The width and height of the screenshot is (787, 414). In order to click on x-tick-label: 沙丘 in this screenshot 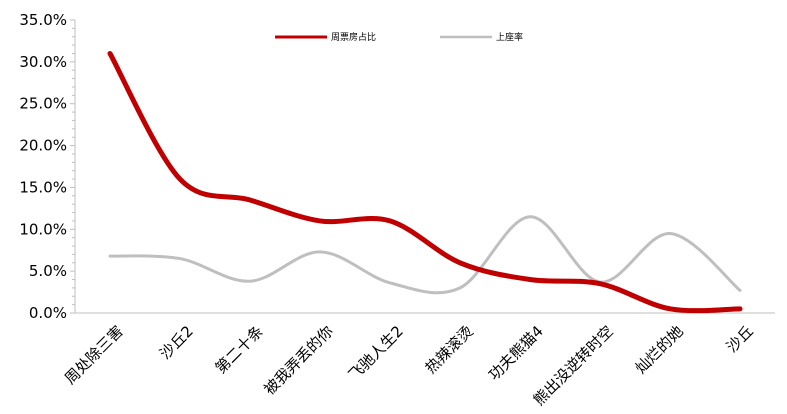, I will do `click(740, 339)`.